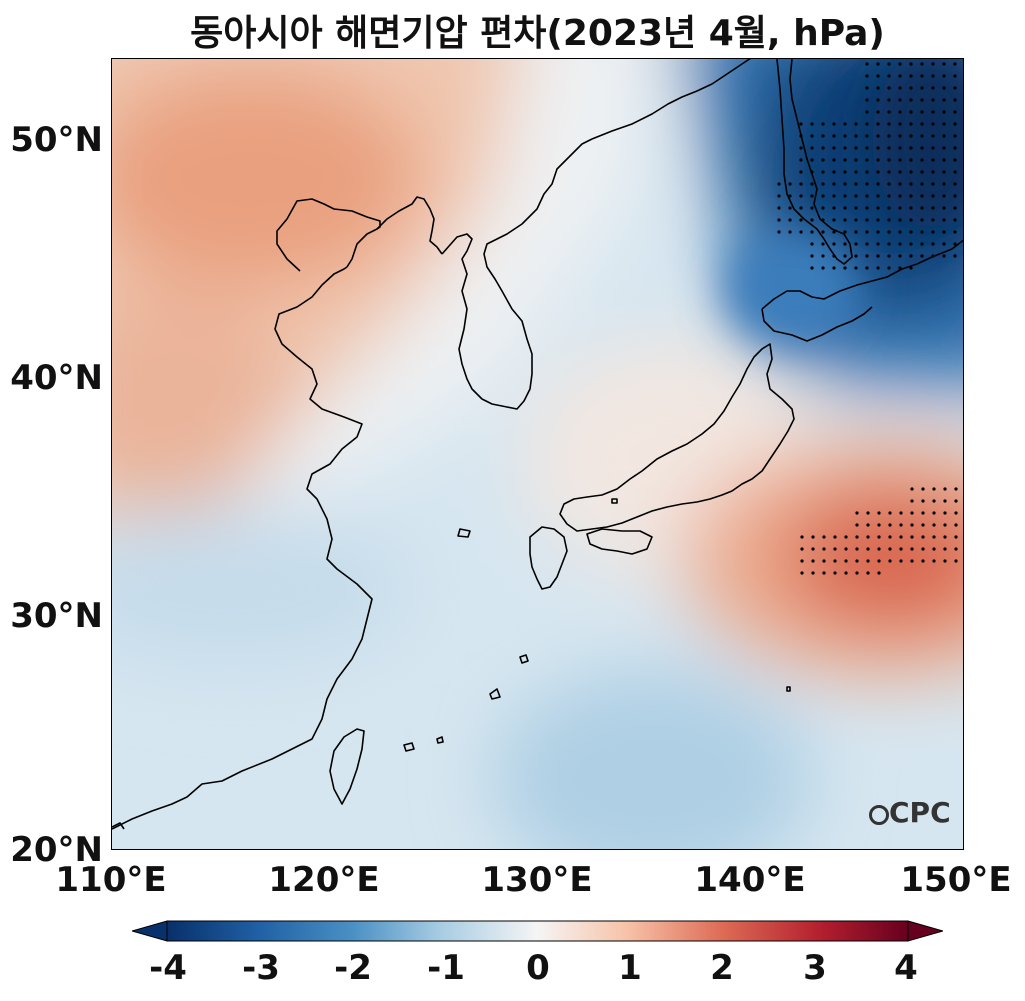  I want to click on colorbar-tick: 1, so click(630, 968).